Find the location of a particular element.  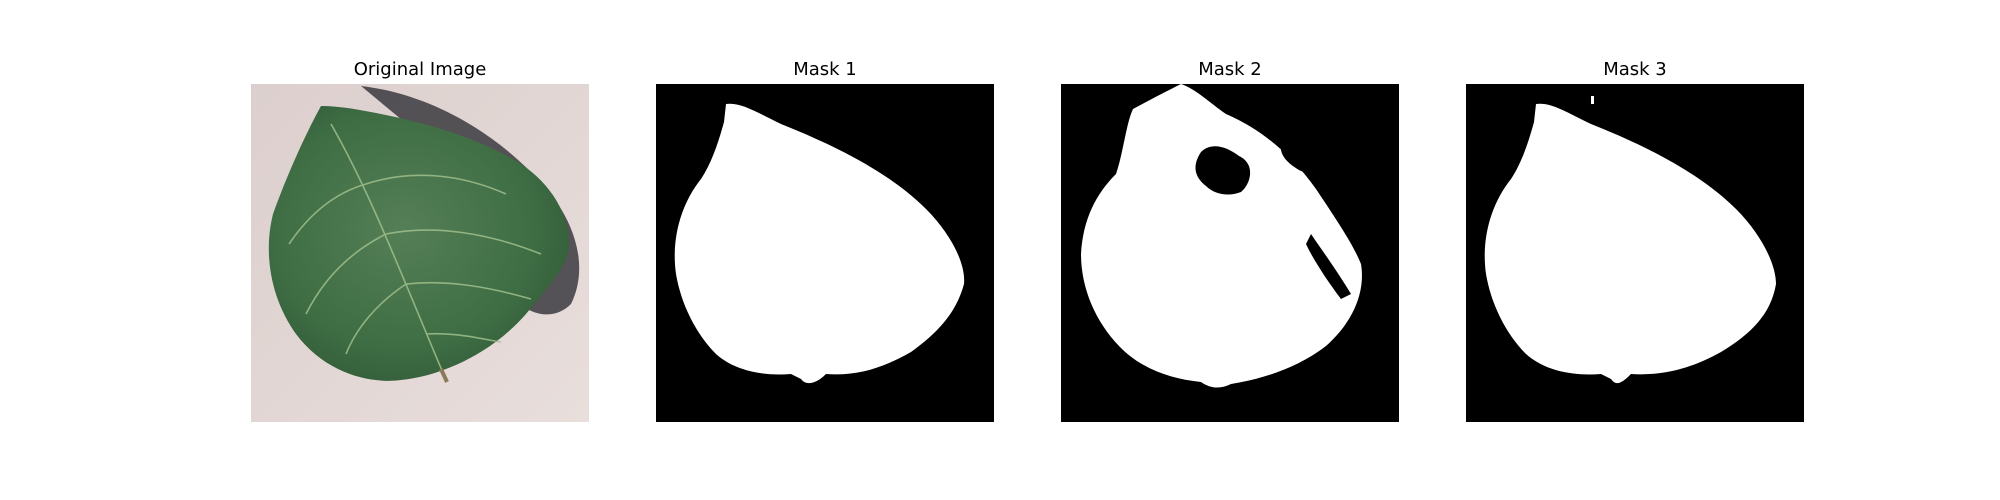

leaf-photo is located at coordinates (420, 253).